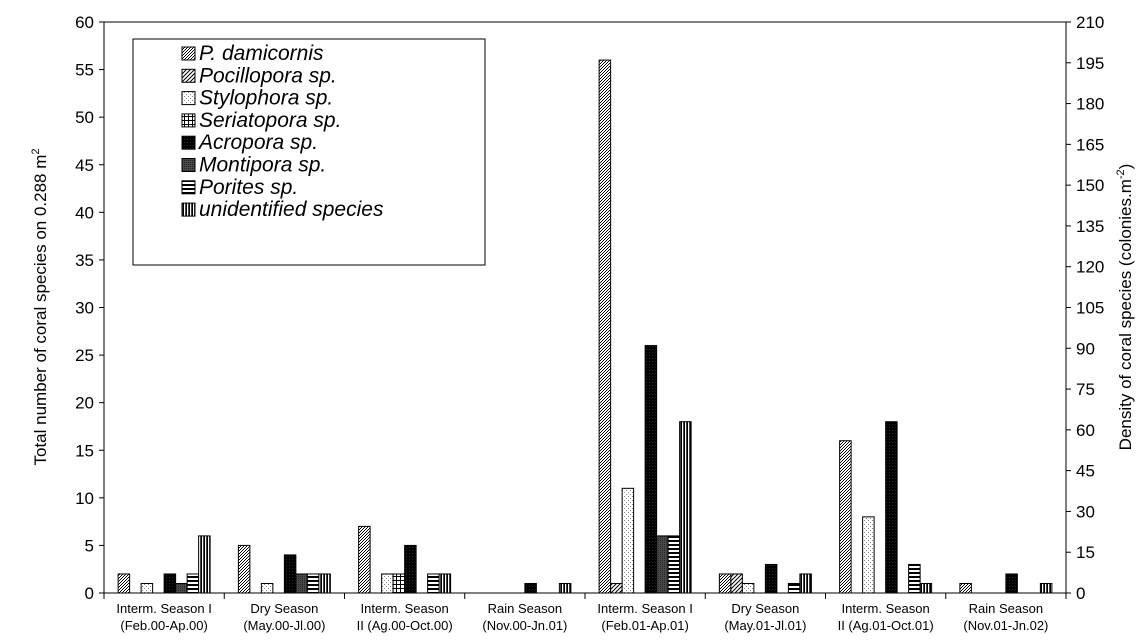 The height and width of the screenshot is (644, 1145). I want to click on legend-label: unidentified species, so click(291, 209).